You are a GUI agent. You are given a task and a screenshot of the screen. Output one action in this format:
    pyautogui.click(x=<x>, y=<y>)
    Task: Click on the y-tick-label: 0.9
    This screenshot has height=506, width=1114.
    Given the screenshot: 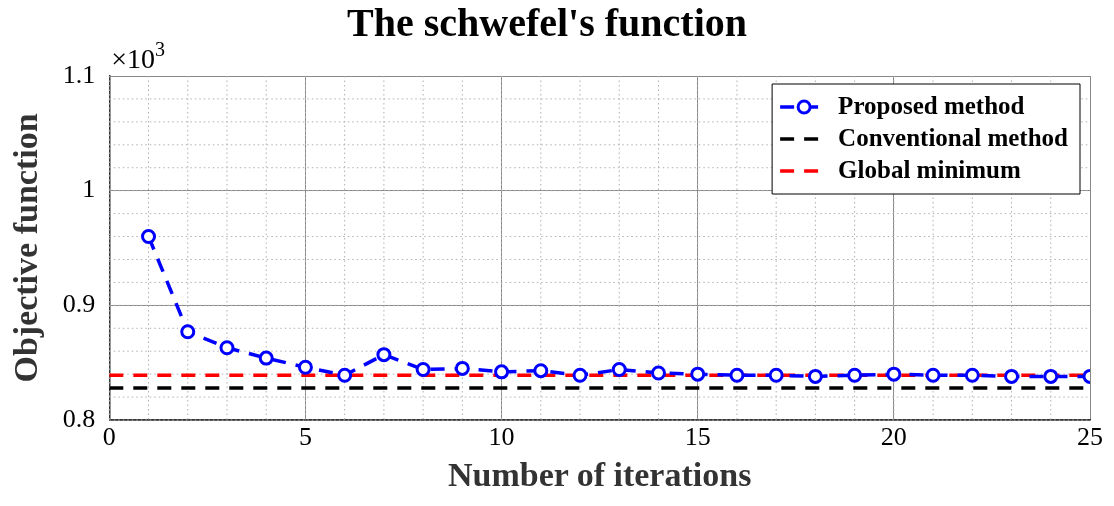 What is the action you would take?
    pyautogui.click(x=79, y=304)
    